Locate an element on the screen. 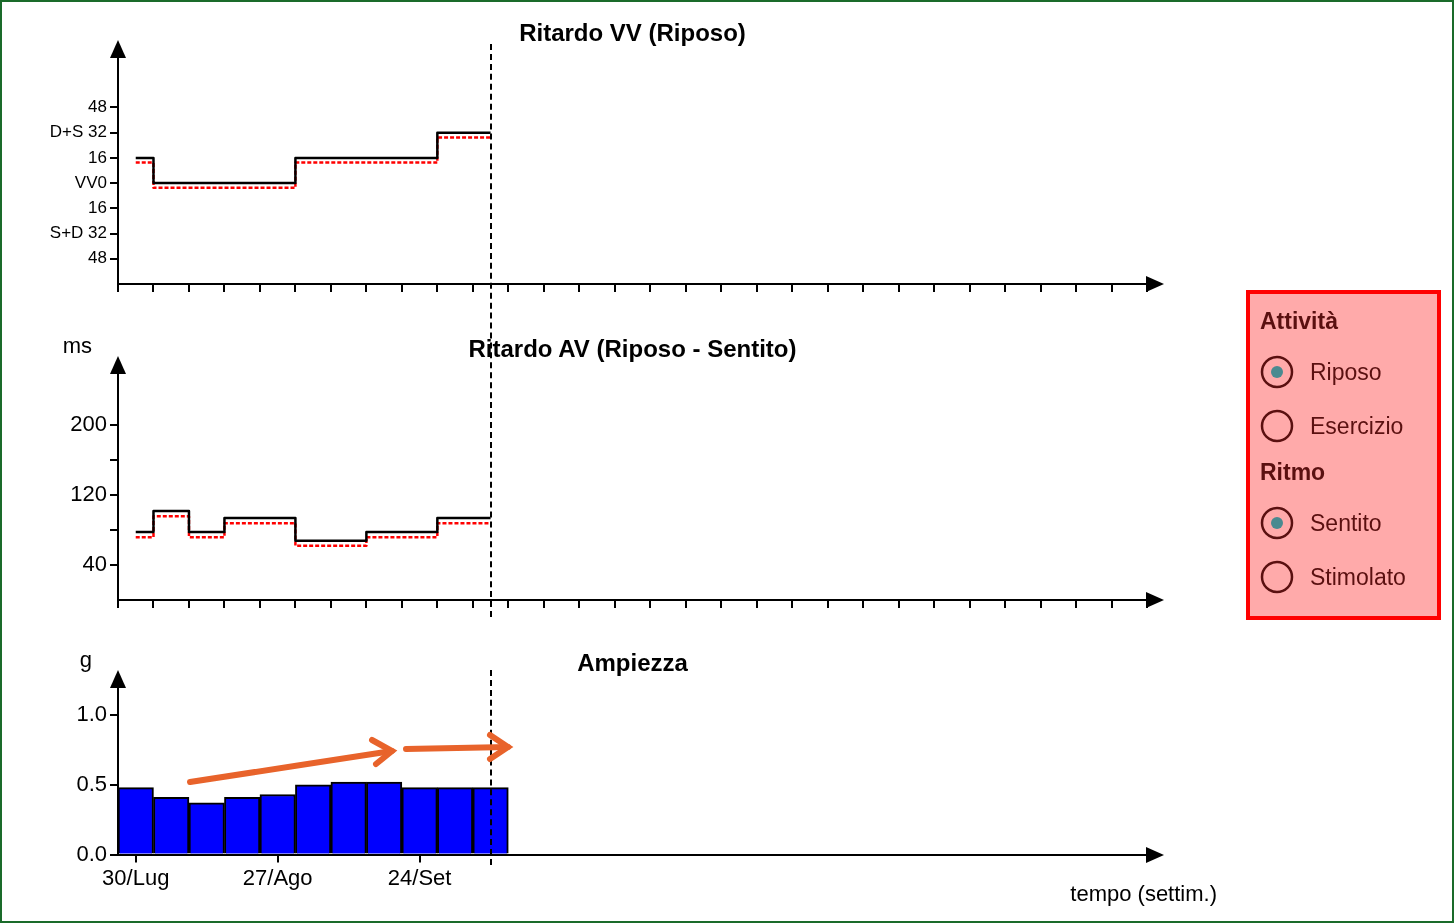 The image size is (1454, 923). y-tick-label: VV0 is located at coordinates (90, 182).